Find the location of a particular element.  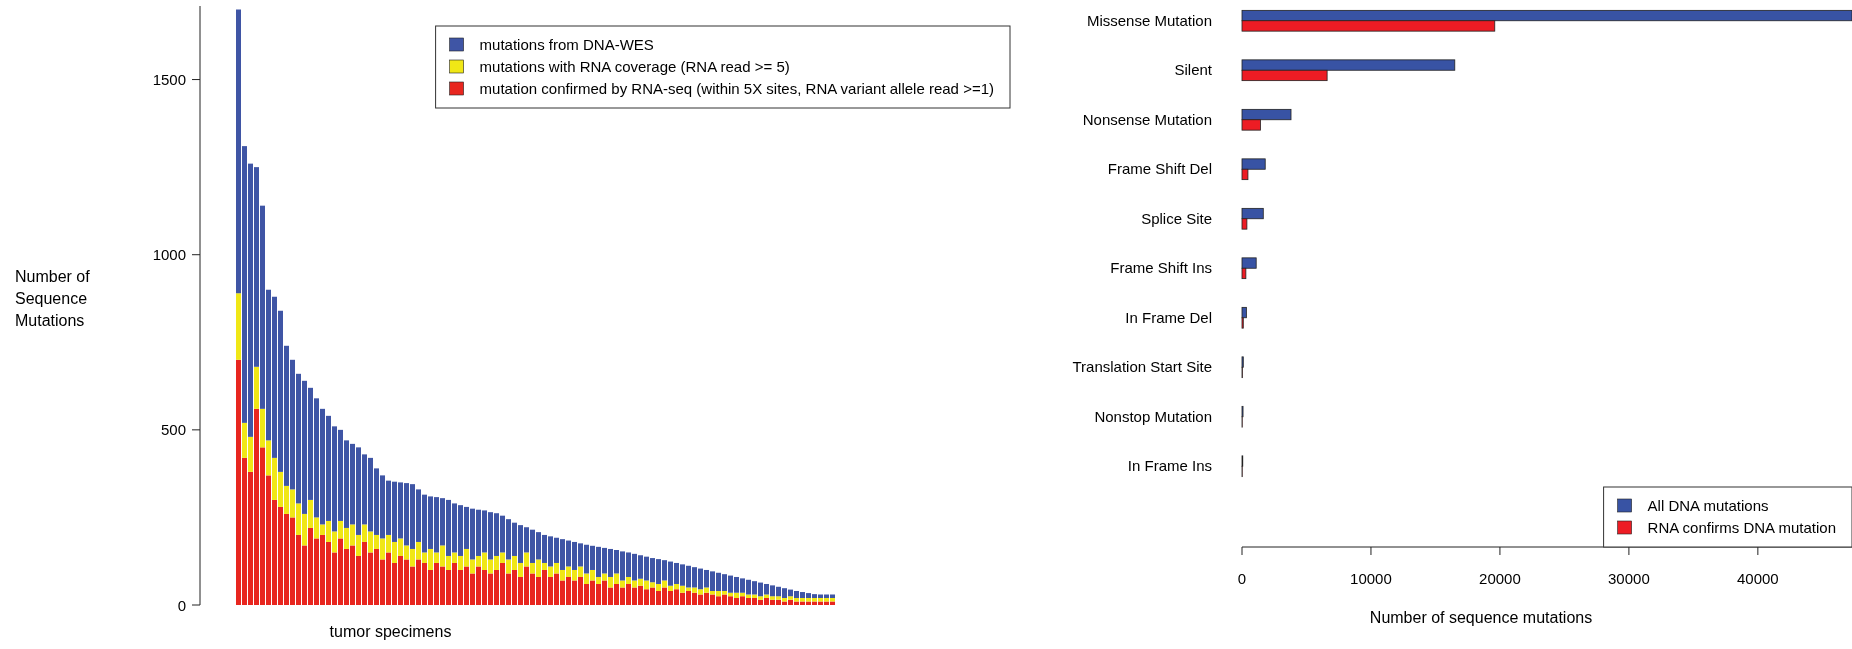

legend-label: mutations with RNA coverage (RNA read >= 5) is located at coordinates (634, 66).